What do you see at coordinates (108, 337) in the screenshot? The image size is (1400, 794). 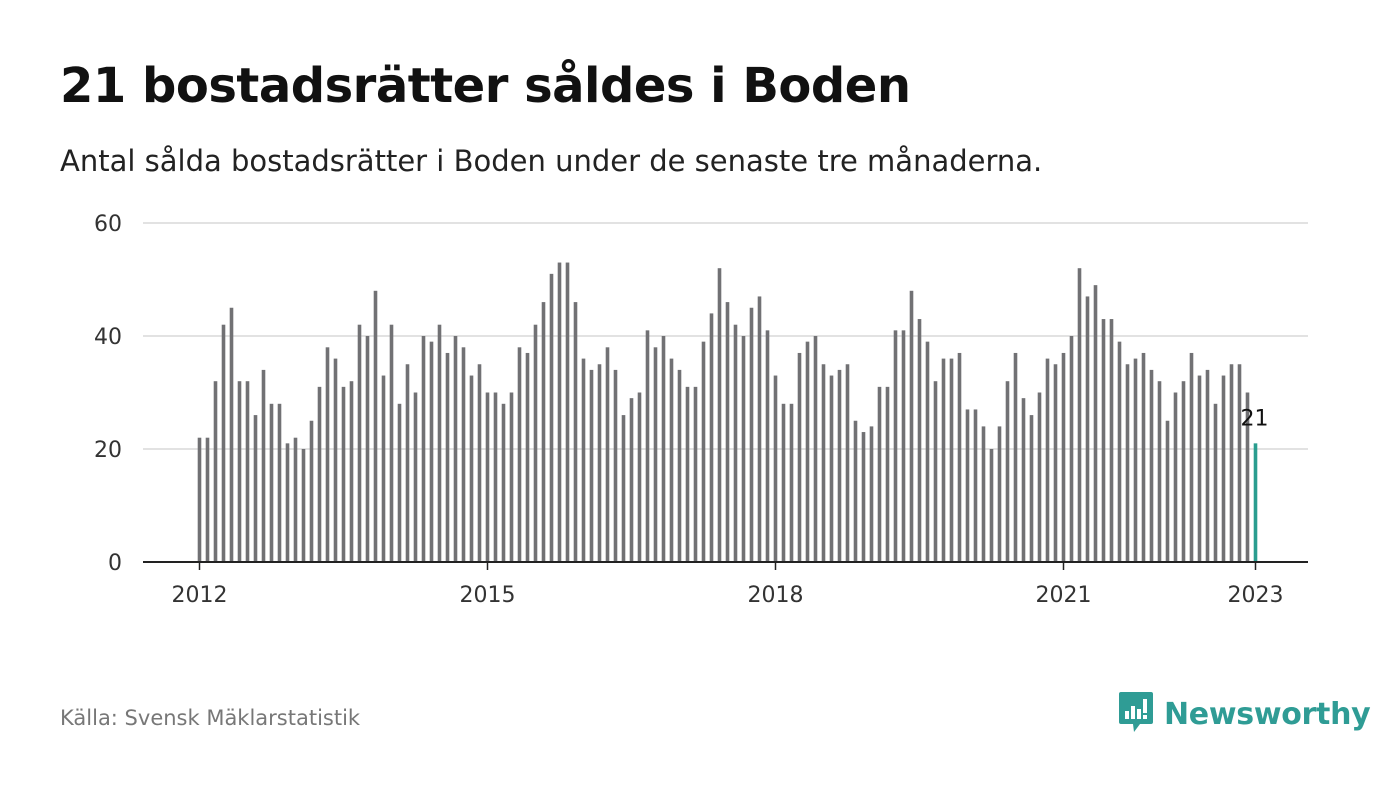 I see `y-tick-label: 40` at bounding box center [108, 337].